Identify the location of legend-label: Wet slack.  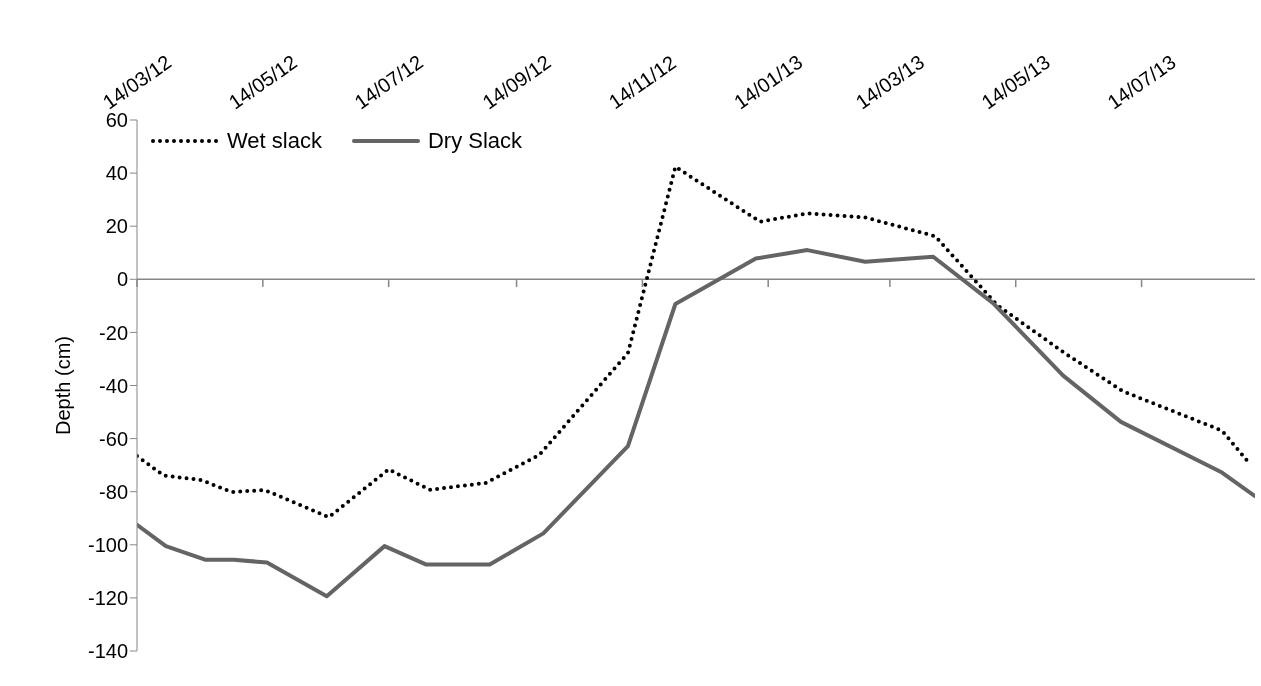
(274, 141).